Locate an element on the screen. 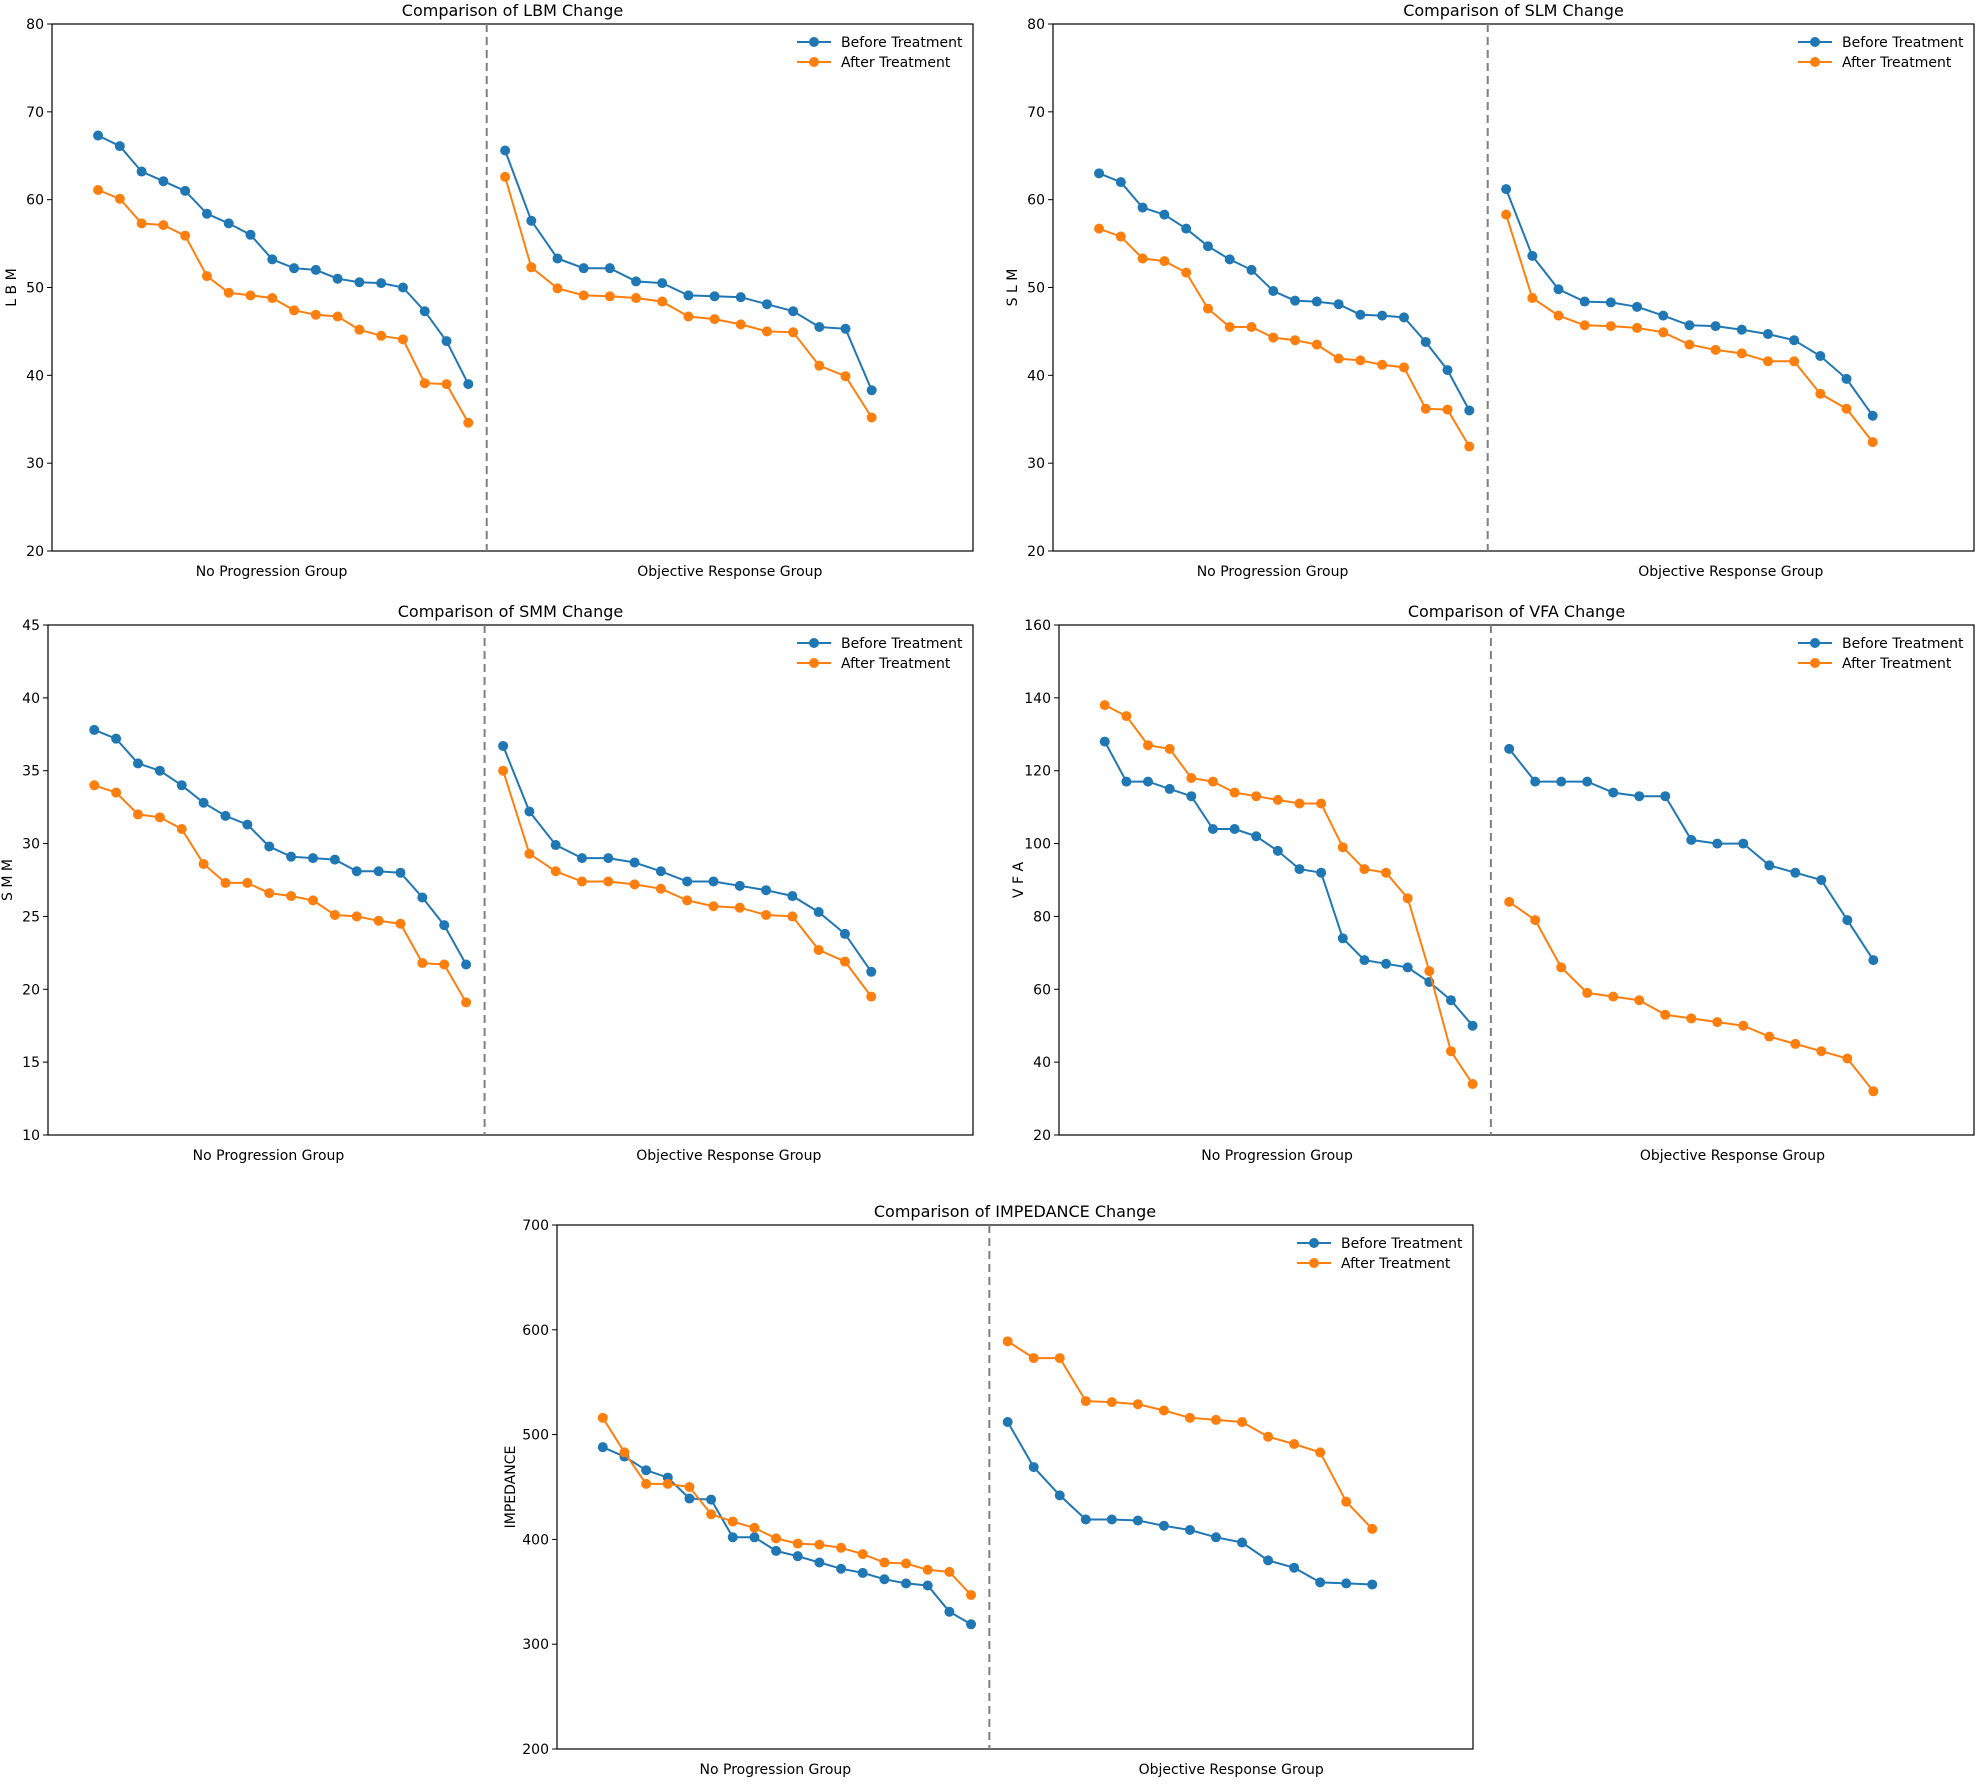 Image resolution: width=1978 pixels, height=1786 pixels. y-axis-label: S M M is located at coordinates (8, 880).